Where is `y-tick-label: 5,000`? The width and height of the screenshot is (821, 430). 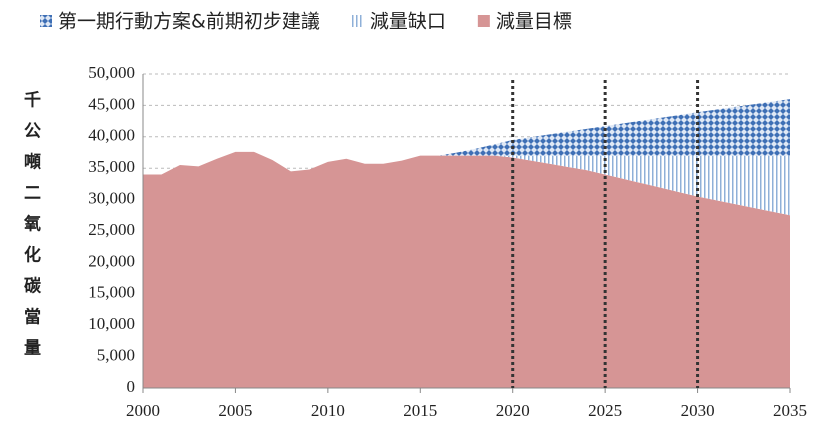
y-tick-label: 5,000 is located at coordinates (116, 355).